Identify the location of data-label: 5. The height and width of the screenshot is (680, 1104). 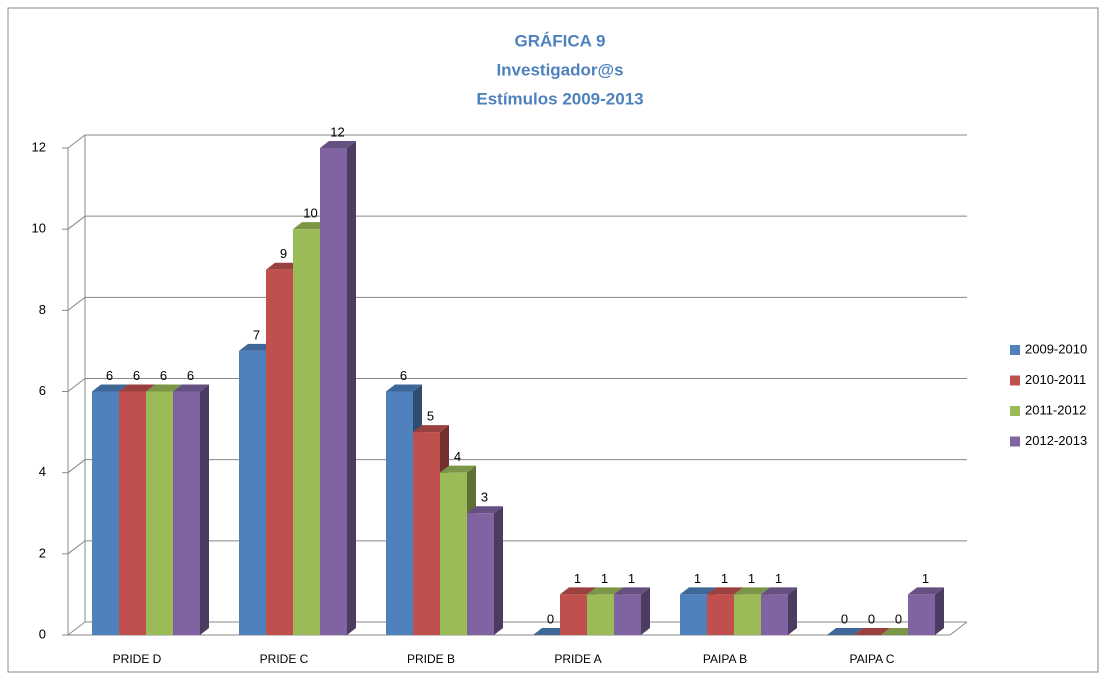
(430, 416).